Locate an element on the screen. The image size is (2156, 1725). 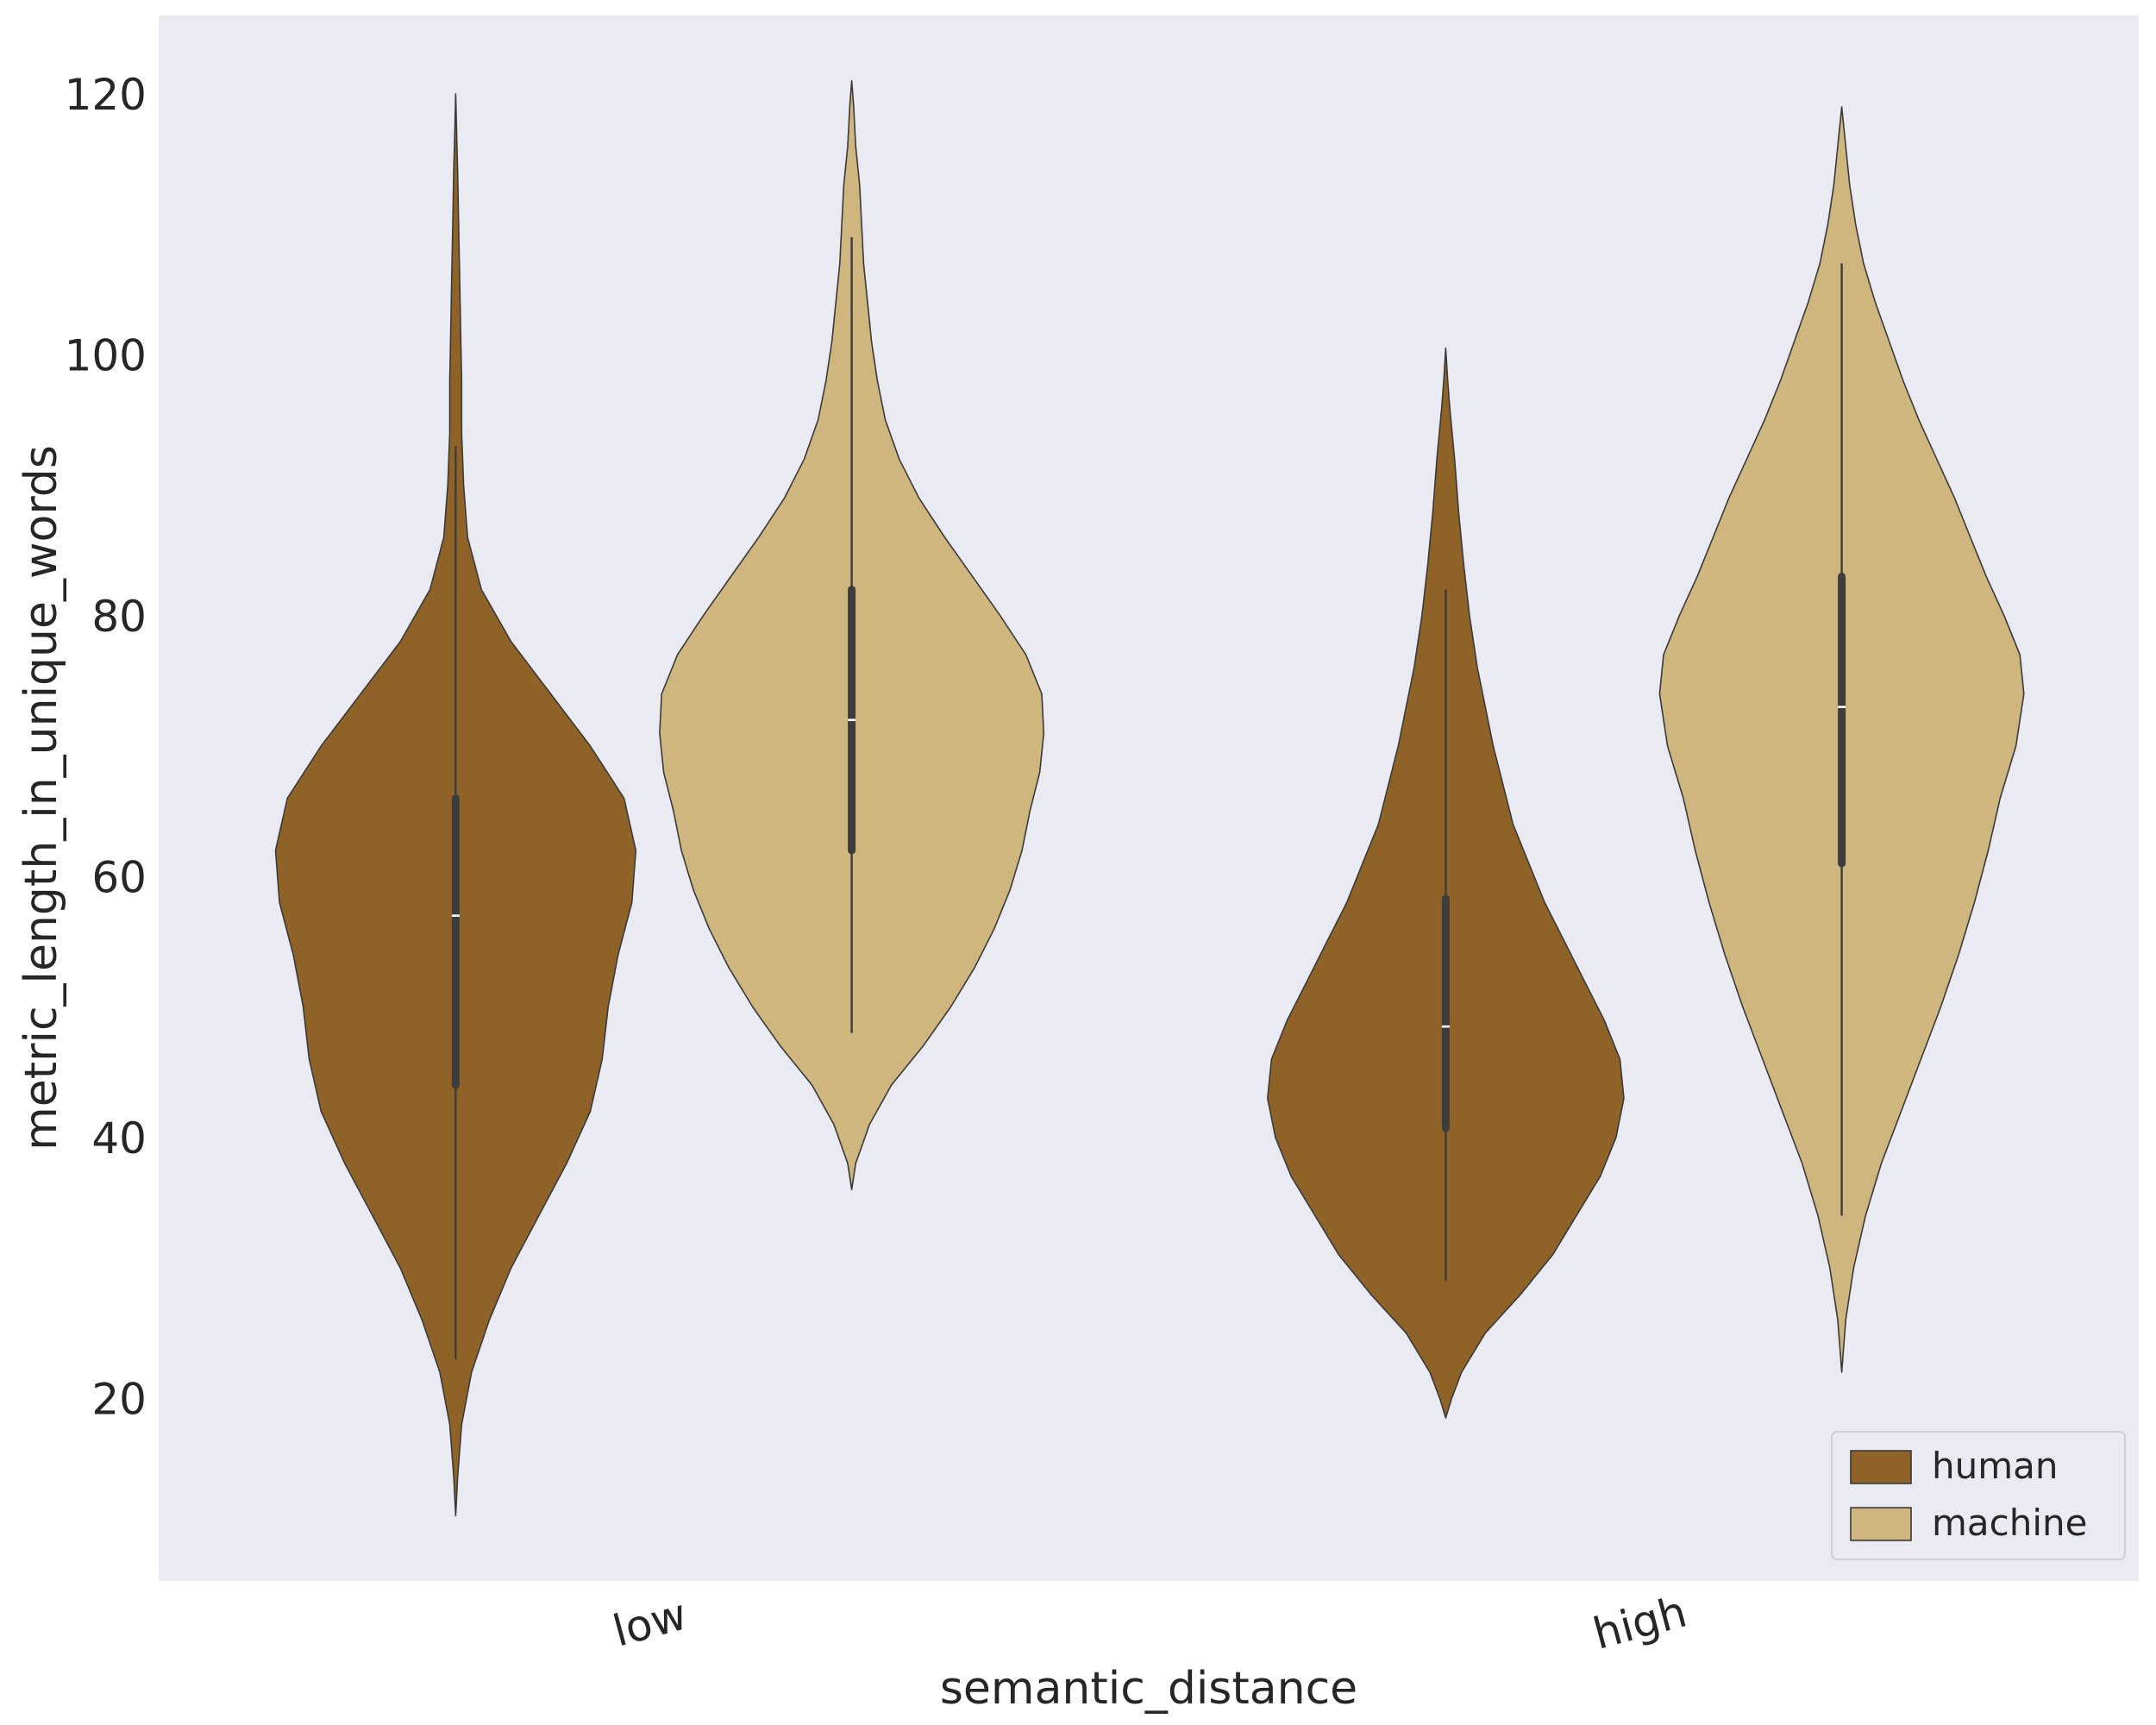
y-tick-label: 80 is located at coordinates (119, 617).